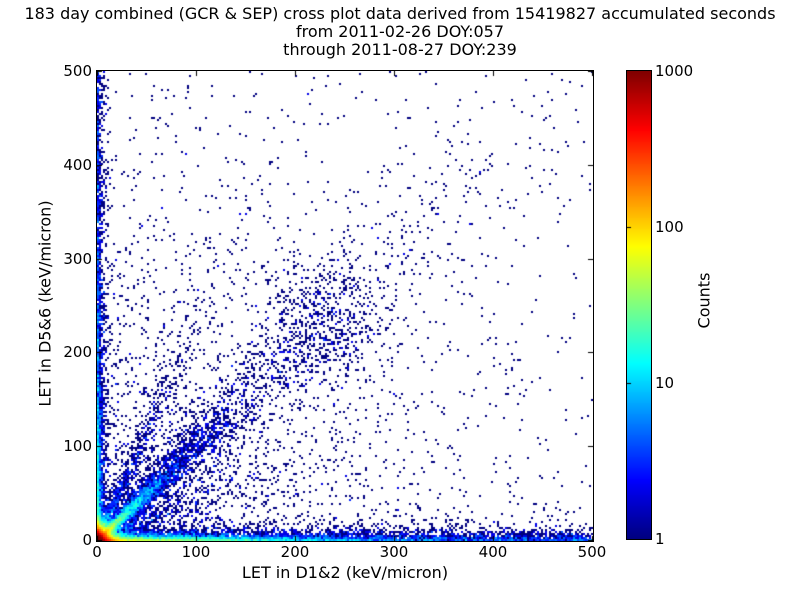  Describe the element at coordinates (77, 164) in the screenshot. I see `y-axis-tick-label: 400` at that location.